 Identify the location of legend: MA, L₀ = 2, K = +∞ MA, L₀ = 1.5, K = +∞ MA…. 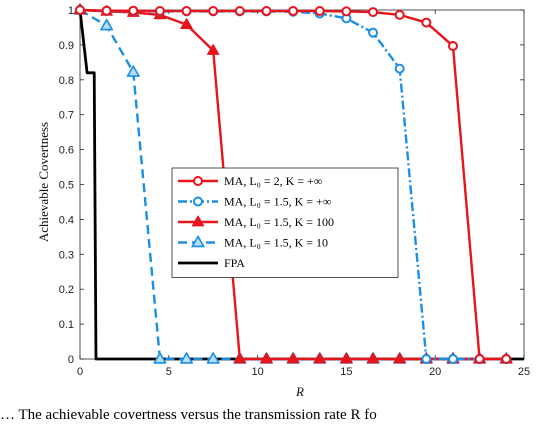
(285, 222).